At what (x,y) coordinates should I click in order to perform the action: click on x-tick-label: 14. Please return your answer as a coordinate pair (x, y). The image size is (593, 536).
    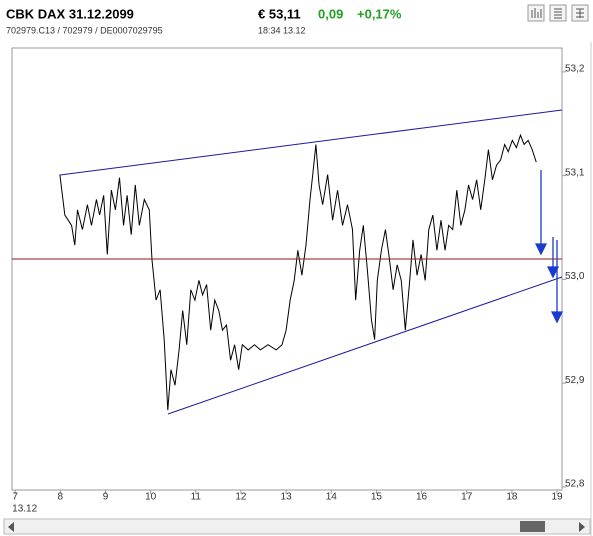
    Looking at the image, I should click on (332, 497).